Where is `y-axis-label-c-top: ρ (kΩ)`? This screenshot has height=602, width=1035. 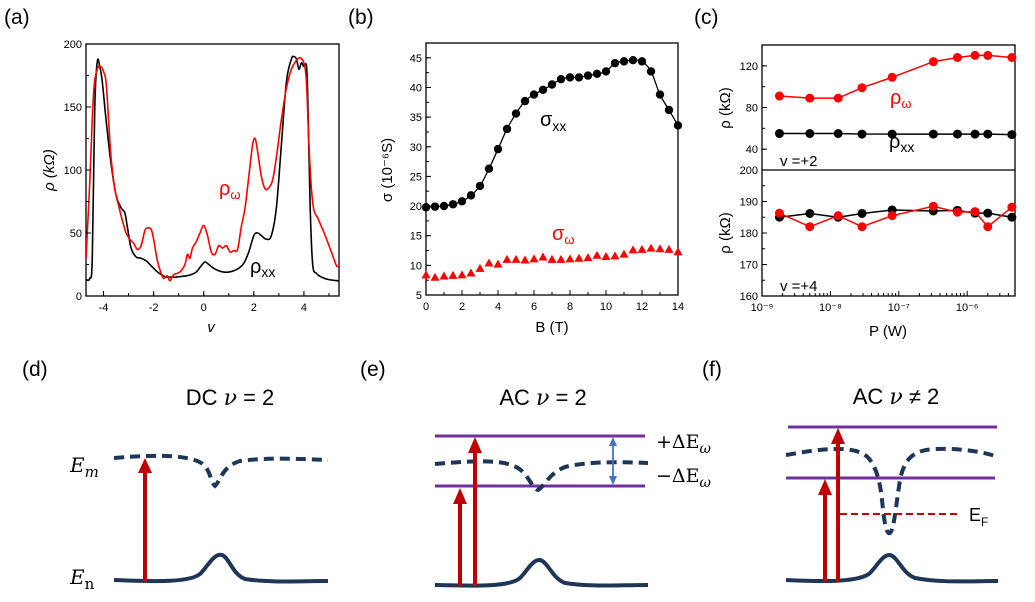 y-axis-label-c-top: ρ (kΩ) is located at coordinates (725, 107).